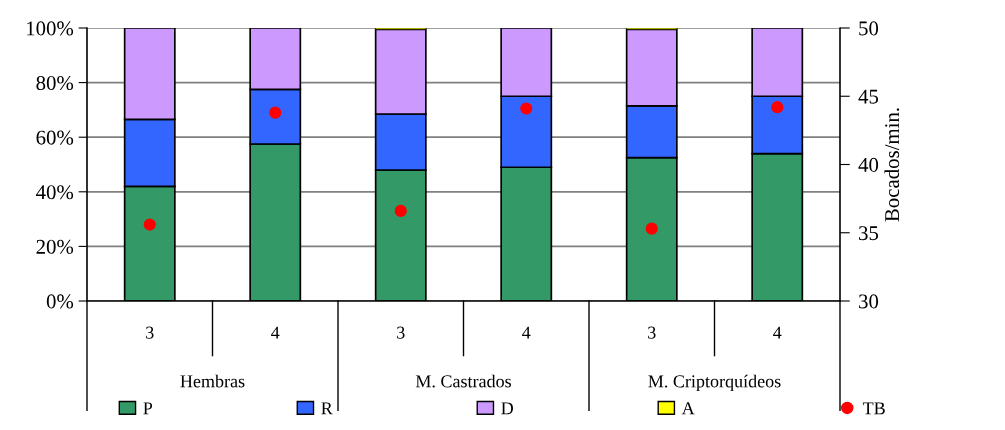 The height and width of the screenshot is (430, 1005). Describe the element at coordinates (60, 301) in the screenshot. I see `y-tick-label: 0%` at that location.